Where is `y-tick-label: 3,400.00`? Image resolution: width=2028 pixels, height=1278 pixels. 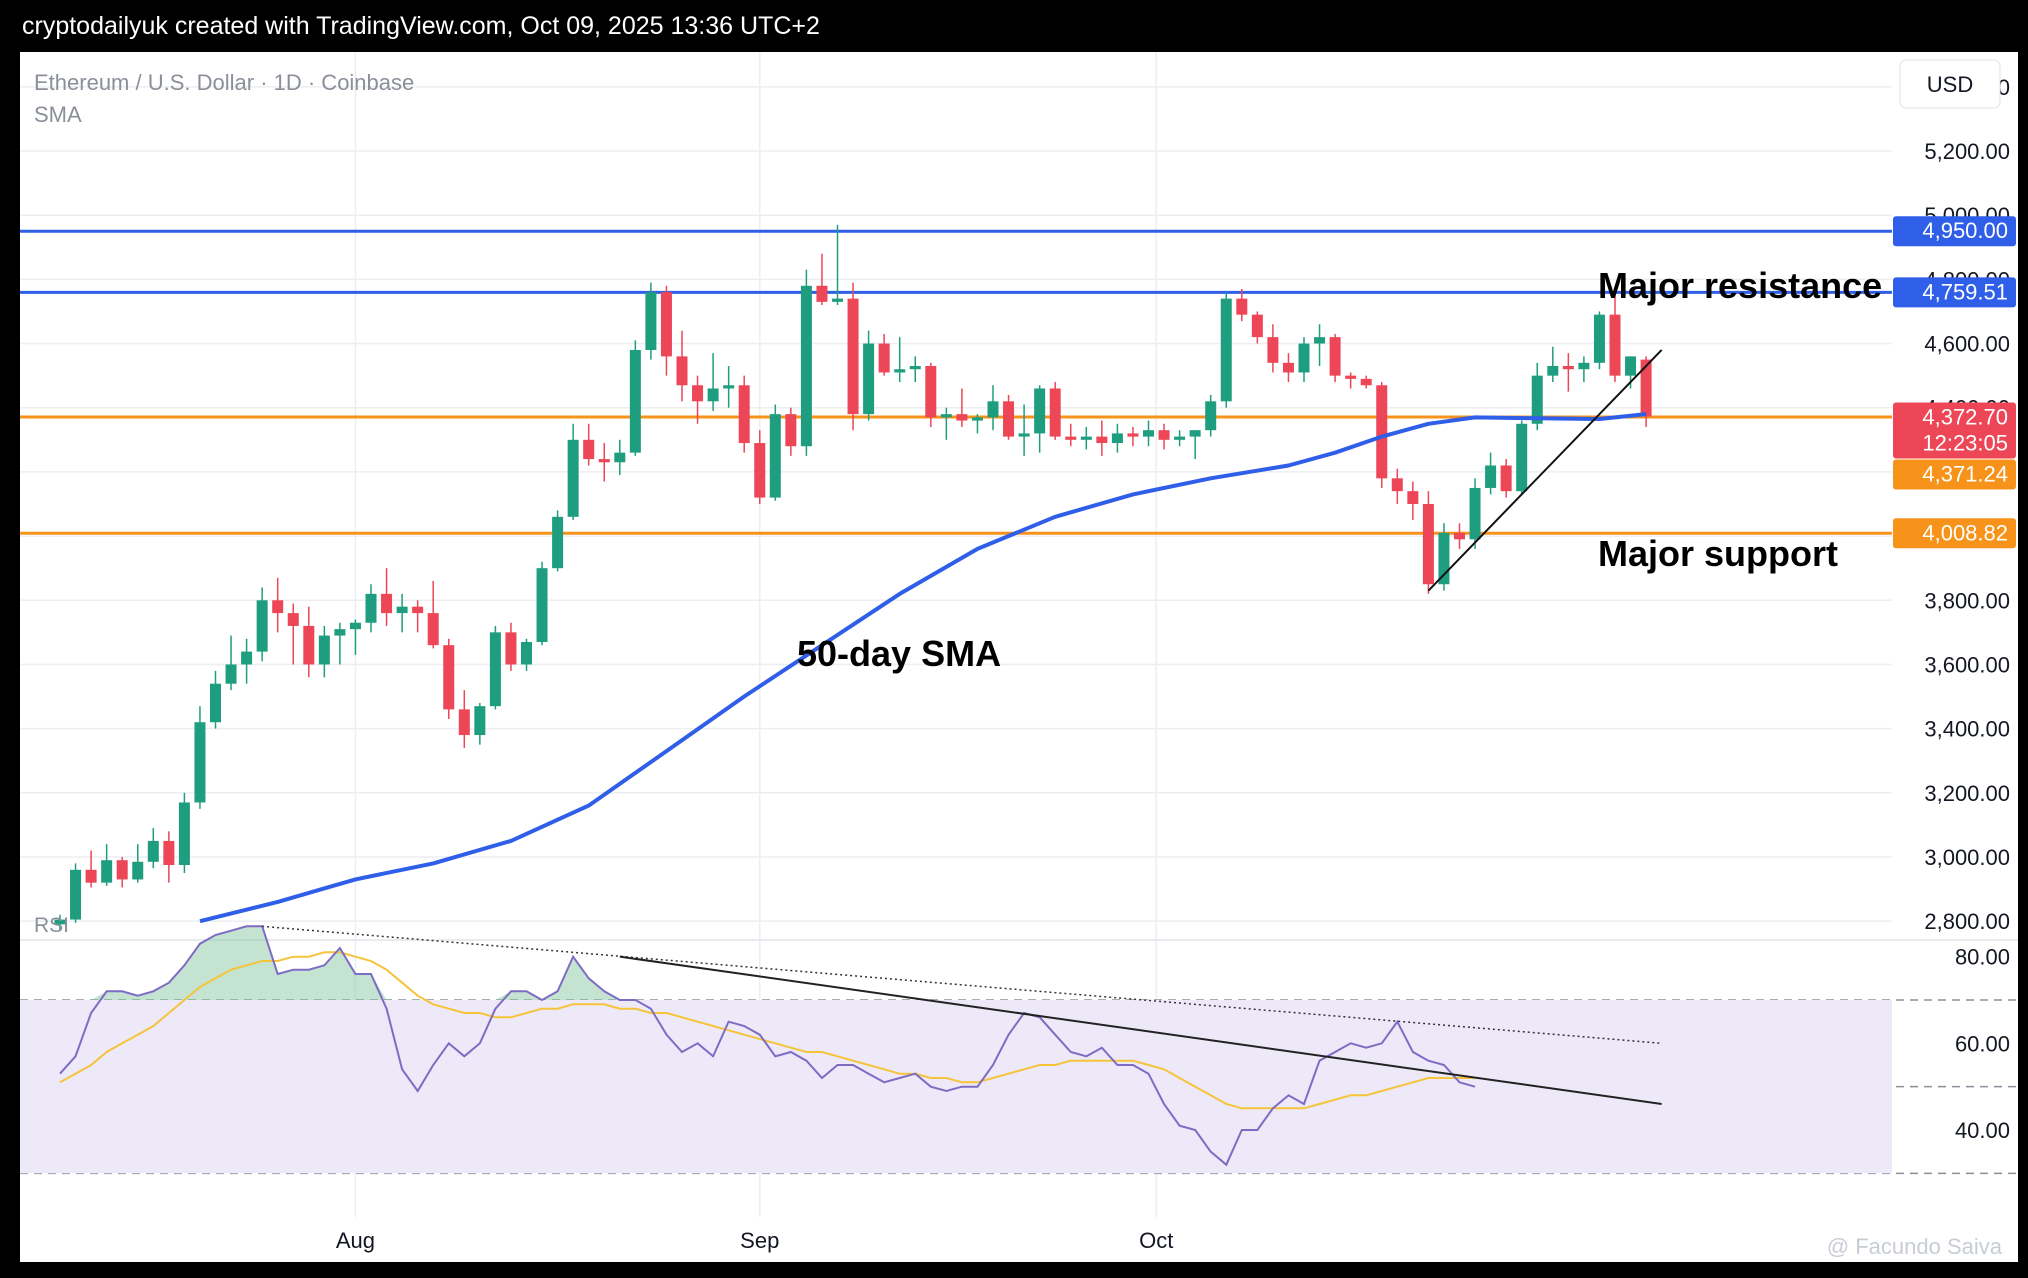
y-tick-label: 3,400.00 is located at coordinates (1967, 729).